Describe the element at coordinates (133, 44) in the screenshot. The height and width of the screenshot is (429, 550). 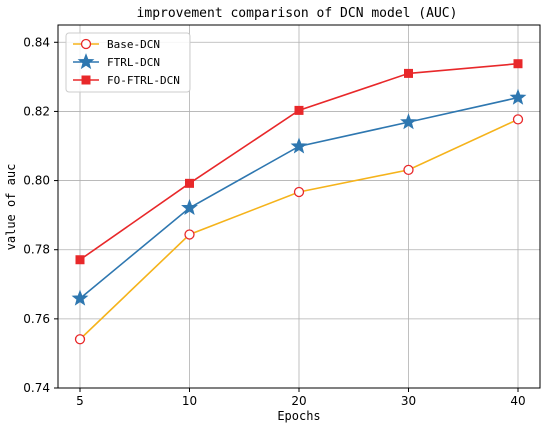
I see `legend-label: Base-DCN` at that location.